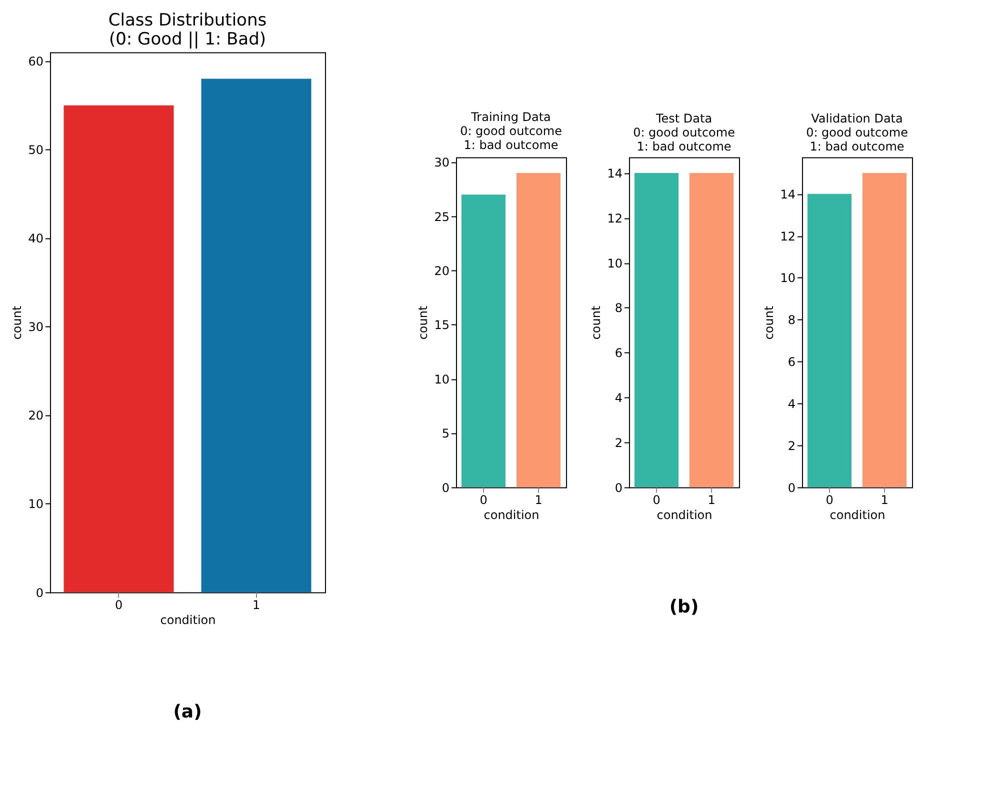 This screenshot has width=994, height=789. Describe the element at coordinates (511, 131) in the screenshot. I see `chart-title: Training Data 0: good outcome 1: bad outcome` at that location.